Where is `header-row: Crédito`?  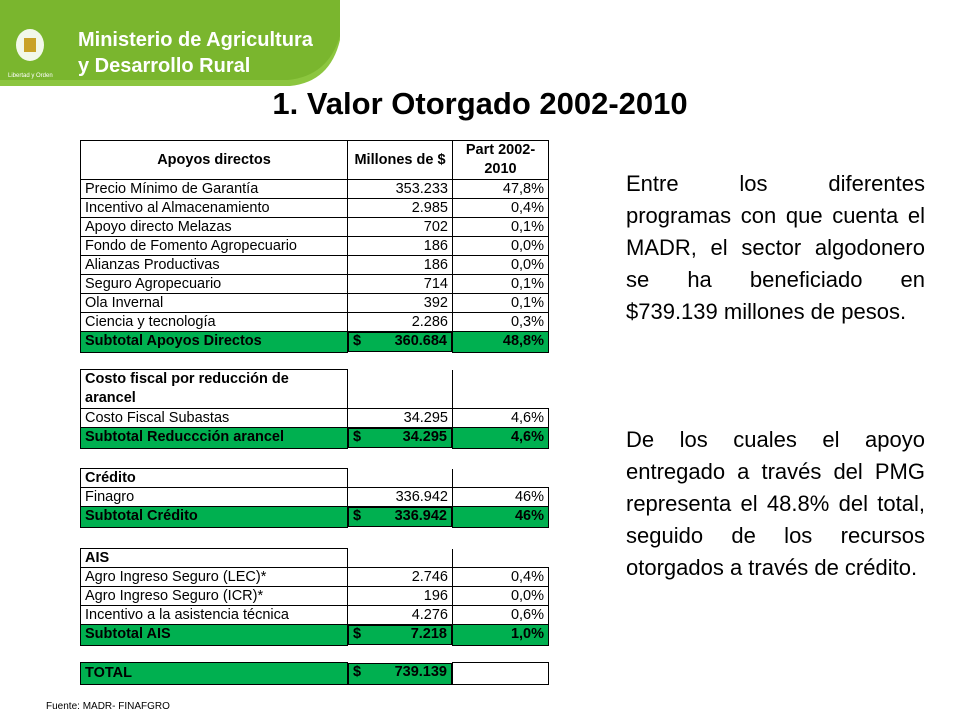 header-row: Crédito is located at coordinates (314, 478).